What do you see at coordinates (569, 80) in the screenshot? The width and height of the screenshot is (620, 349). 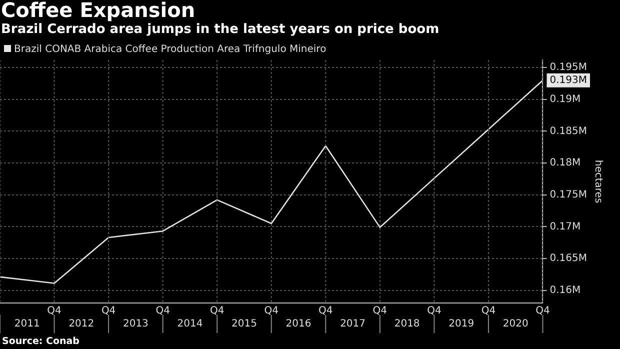 I see `data-label: 0.193M` at bounding box center [569, 80].